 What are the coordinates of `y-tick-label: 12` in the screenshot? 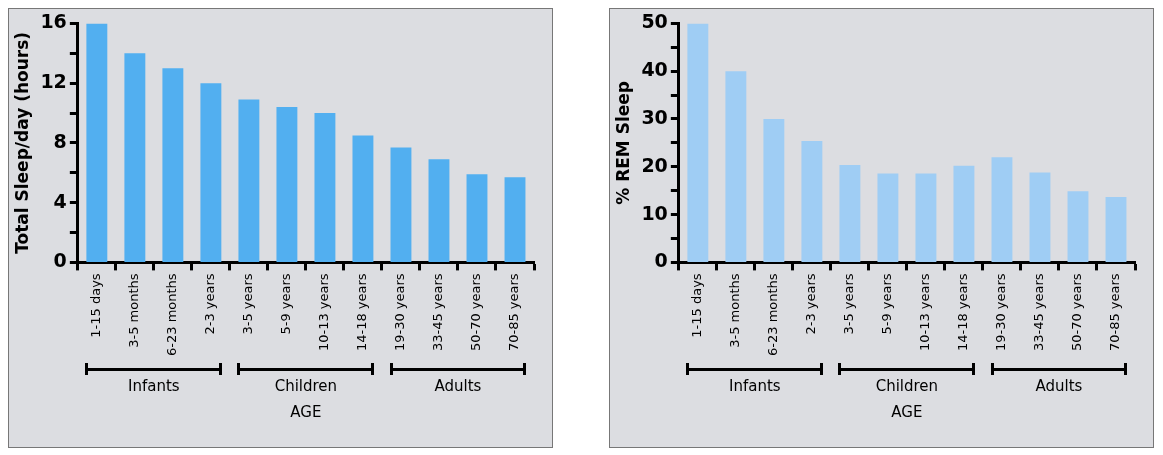 It's located at (53, 81).